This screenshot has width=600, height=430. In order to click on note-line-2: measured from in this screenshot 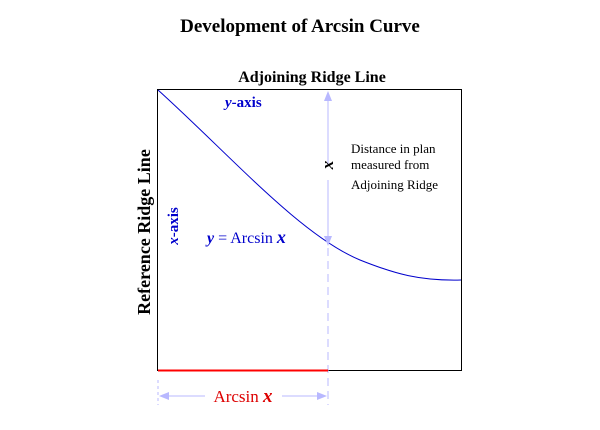, I will do `click(390, 164)`.